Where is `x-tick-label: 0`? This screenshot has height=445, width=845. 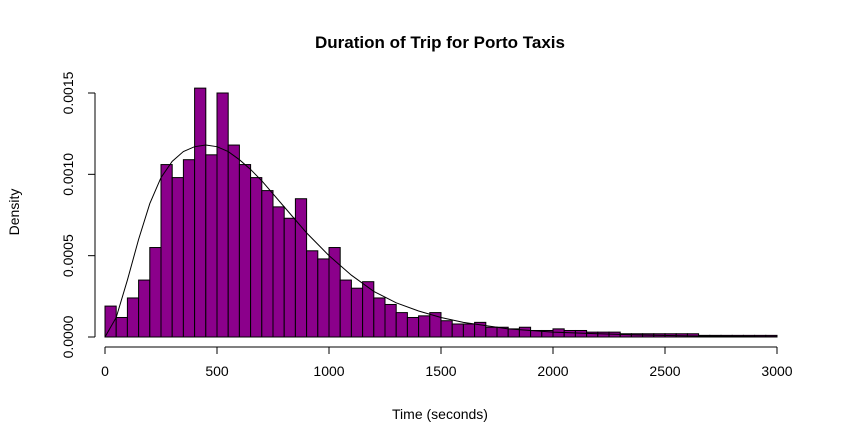
x-tick-label: 0 is located at coordinates (105, 371).